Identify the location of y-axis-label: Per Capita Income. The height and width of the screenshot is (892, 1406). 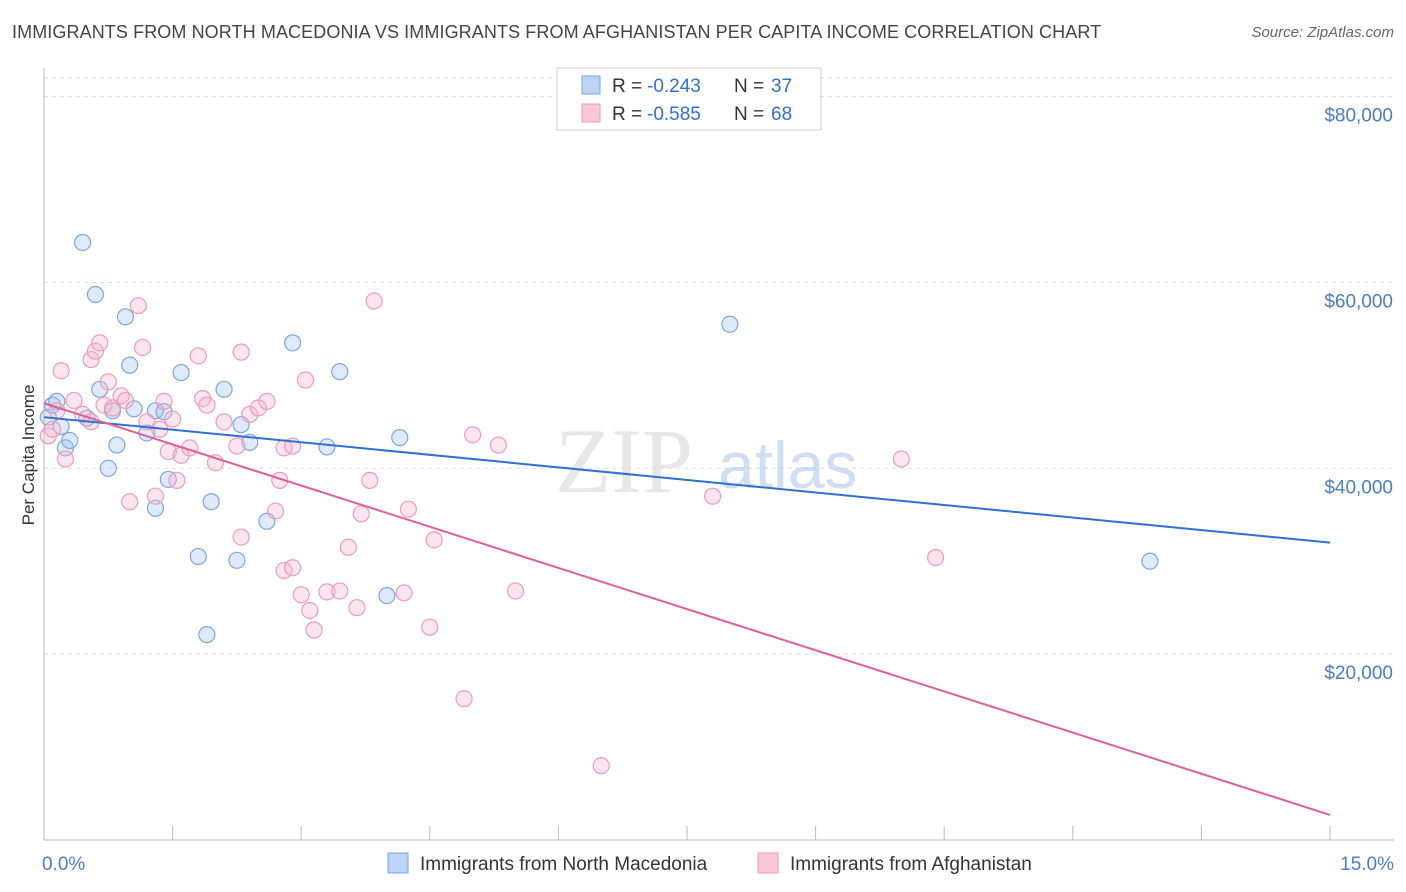
(28, 455).